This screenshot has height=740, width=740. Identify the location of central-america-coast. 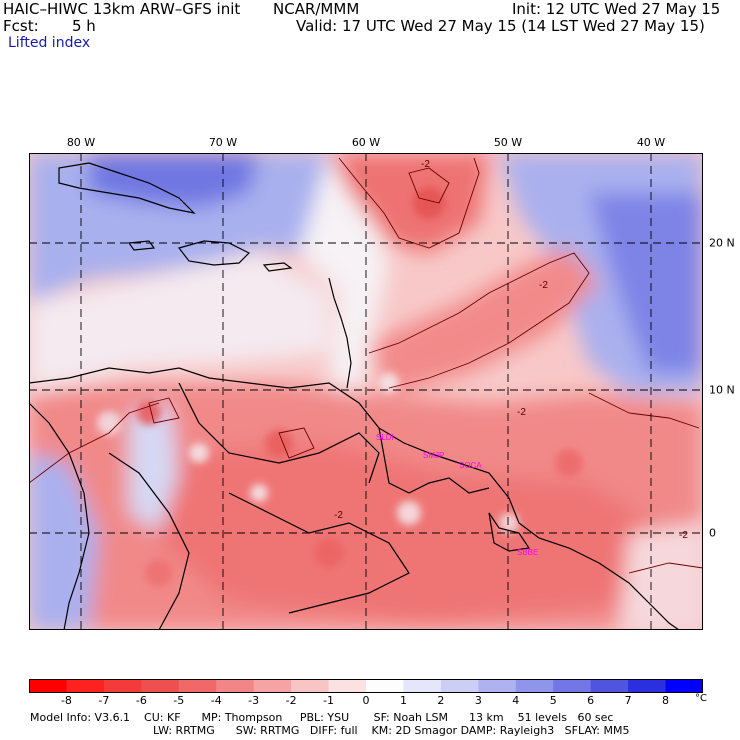
(59, 516).